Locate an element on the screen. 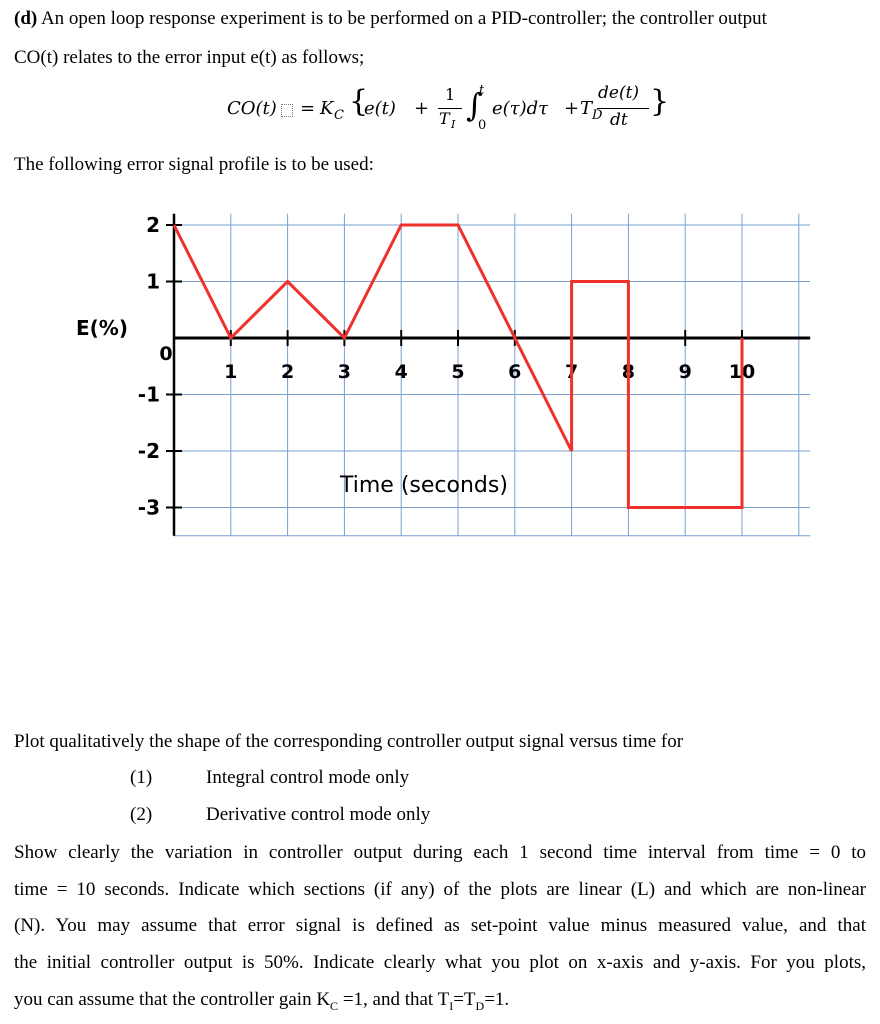 Image resolution: width=880 pixels, height=1024 pixels. equation-lhs: CO(t) is located at coordinates (252, 108).